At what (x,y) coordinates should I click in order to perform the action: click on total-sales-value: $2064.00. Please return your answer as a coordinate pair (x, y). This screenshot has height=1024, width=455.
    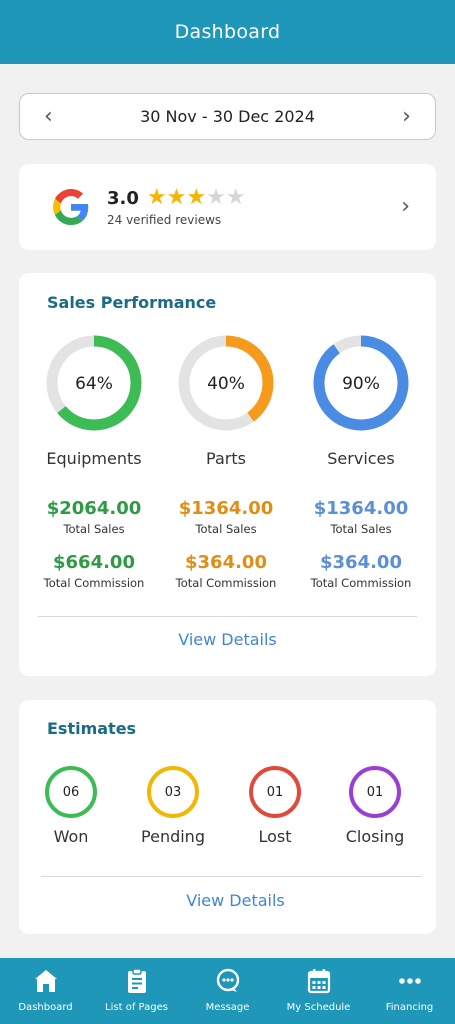
    Looking at the image, I should click on (94, 508).